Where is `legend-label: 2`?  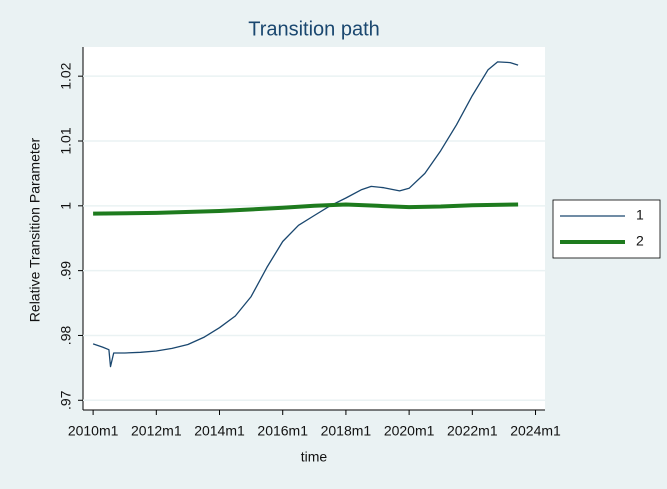 legend-label: 2 is located at coordinates (640, 241).